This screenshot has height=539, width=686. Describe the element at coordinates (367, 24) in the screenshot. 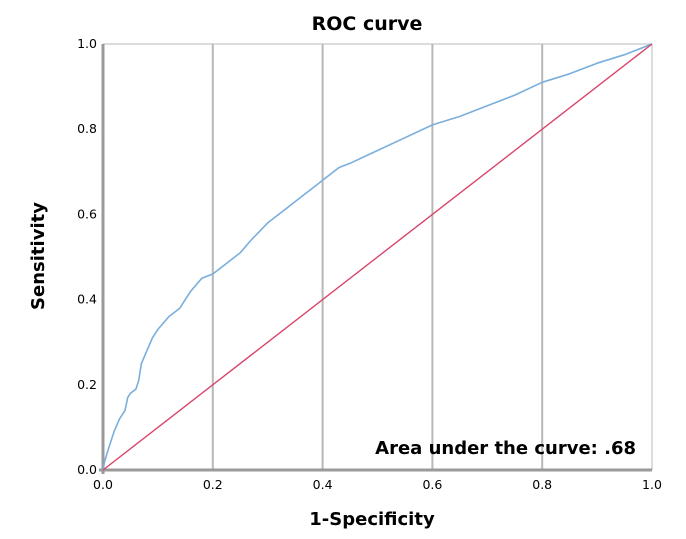

I see `chart-title: ROC curve` at that location.